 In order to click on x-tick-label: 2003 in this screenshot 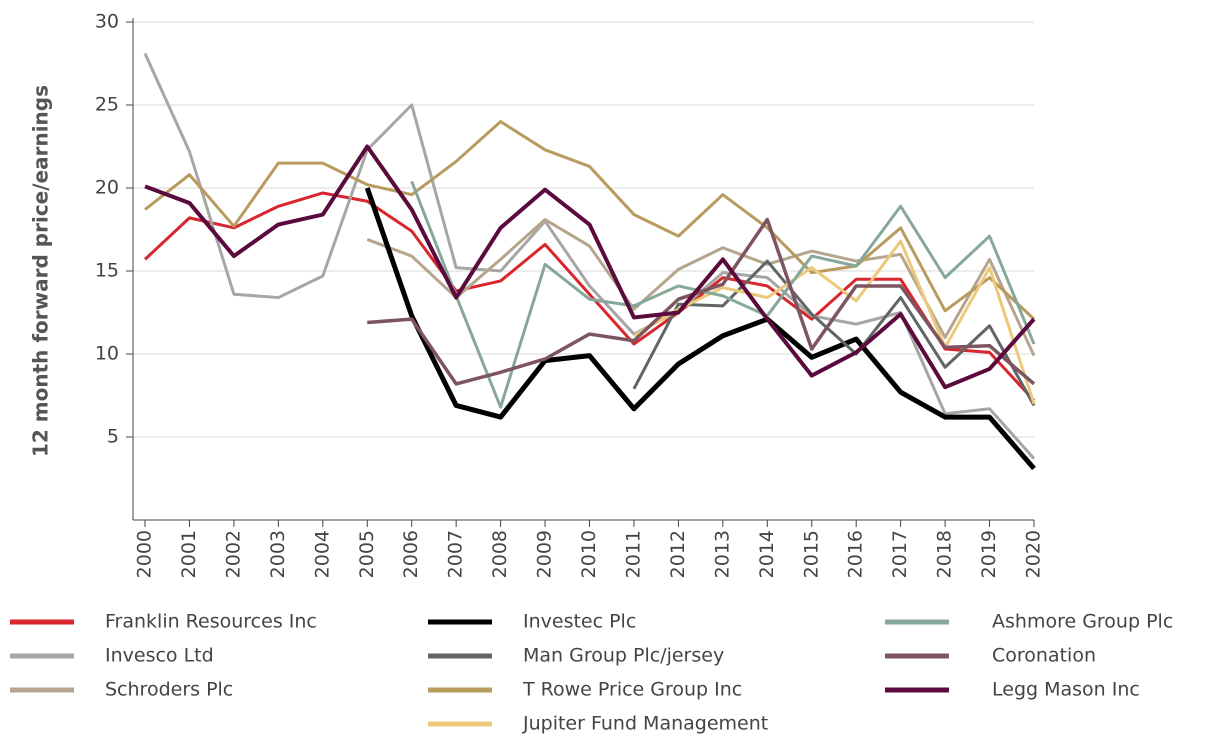, I will do `click(278, 554)`.